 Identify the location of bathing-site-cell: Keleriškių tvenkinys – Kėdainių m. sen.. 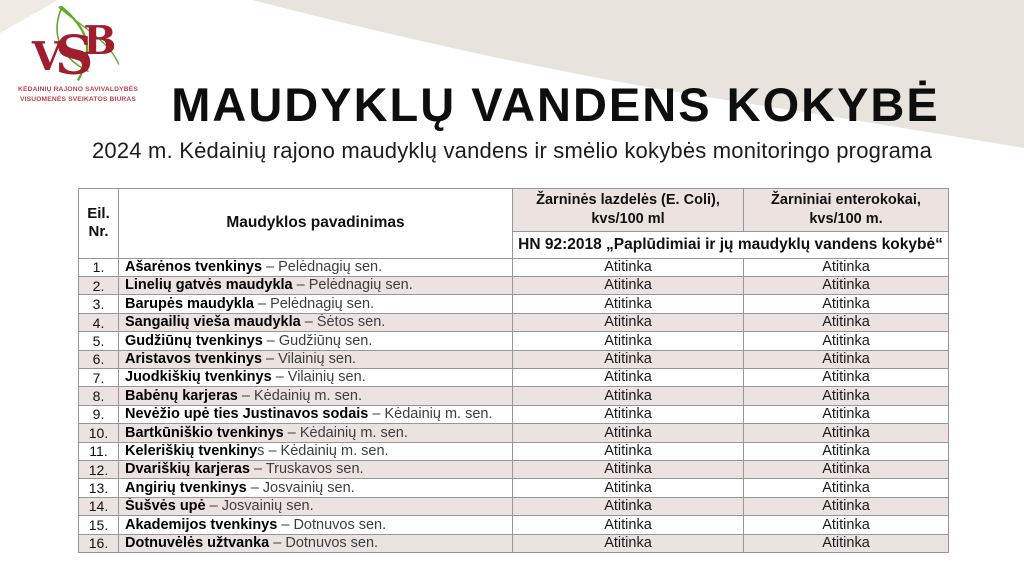
(315, 451).